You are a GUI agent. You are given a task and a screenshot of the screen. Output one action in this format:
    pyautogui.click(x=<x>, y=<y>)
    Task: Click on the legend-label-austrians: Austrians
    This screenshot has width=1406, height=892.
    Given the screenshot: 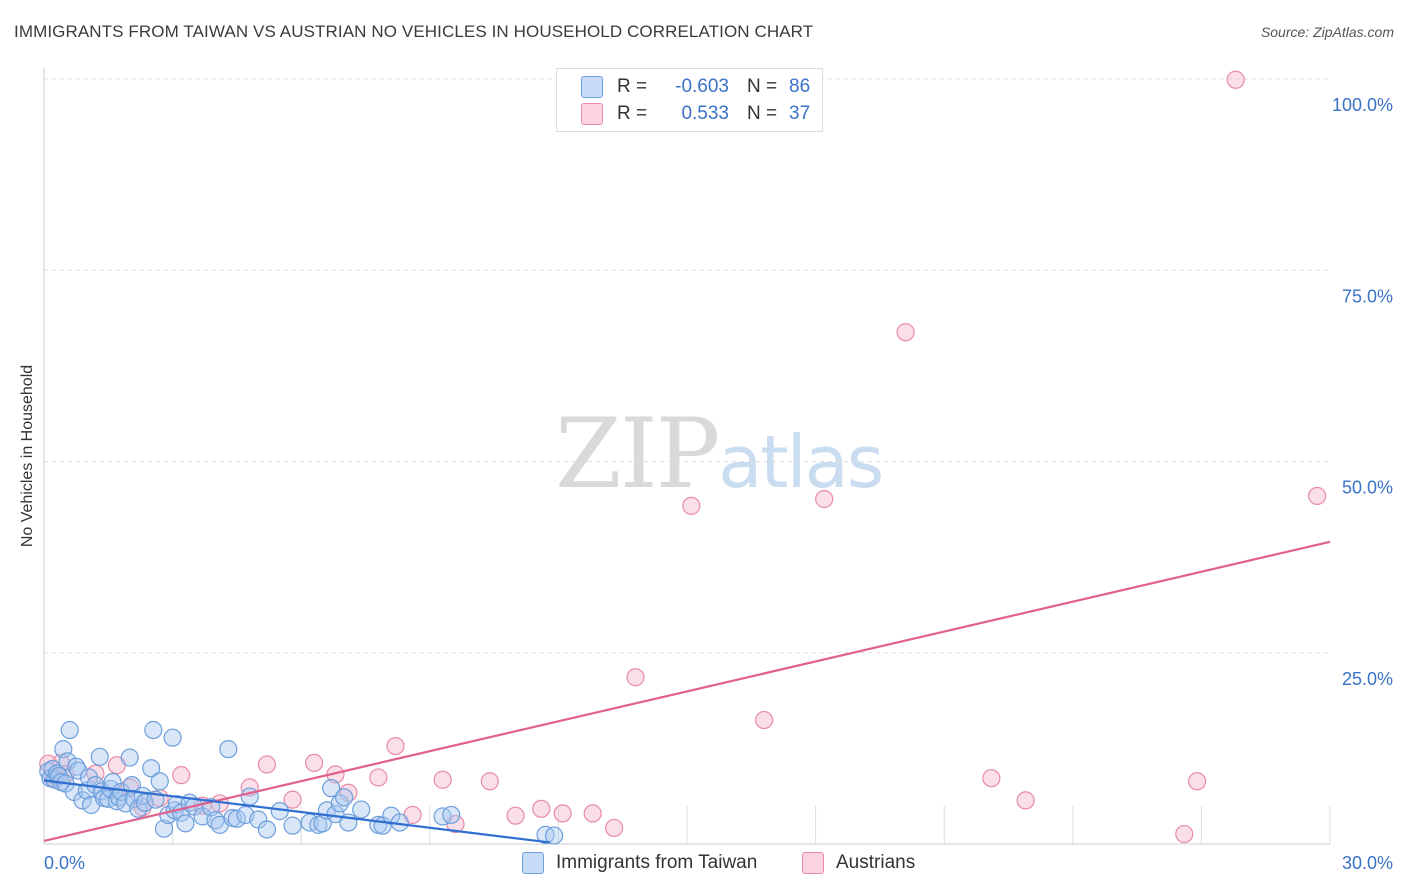 What is the action you would take?
    pyautogui.click(x=876, y=862)
    